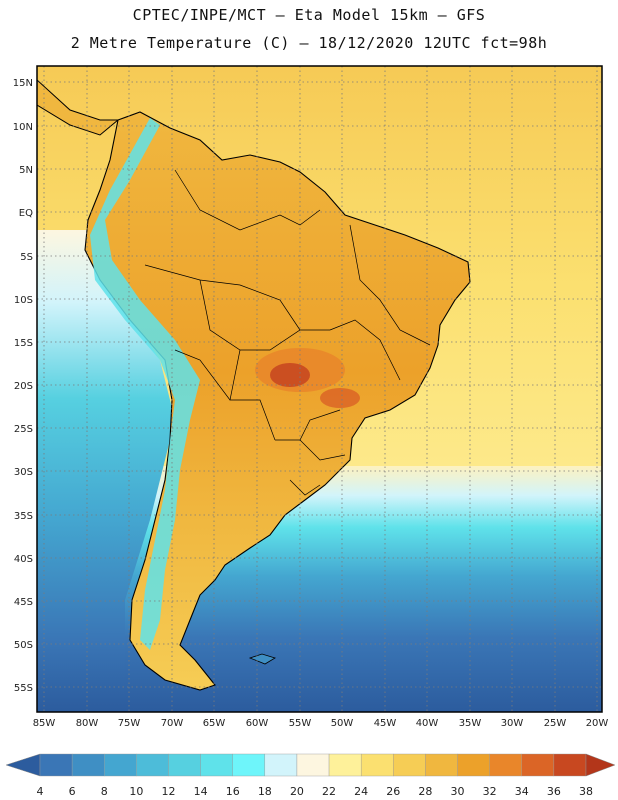  I want to click on colorbar-label: 16, so click(233, 791).